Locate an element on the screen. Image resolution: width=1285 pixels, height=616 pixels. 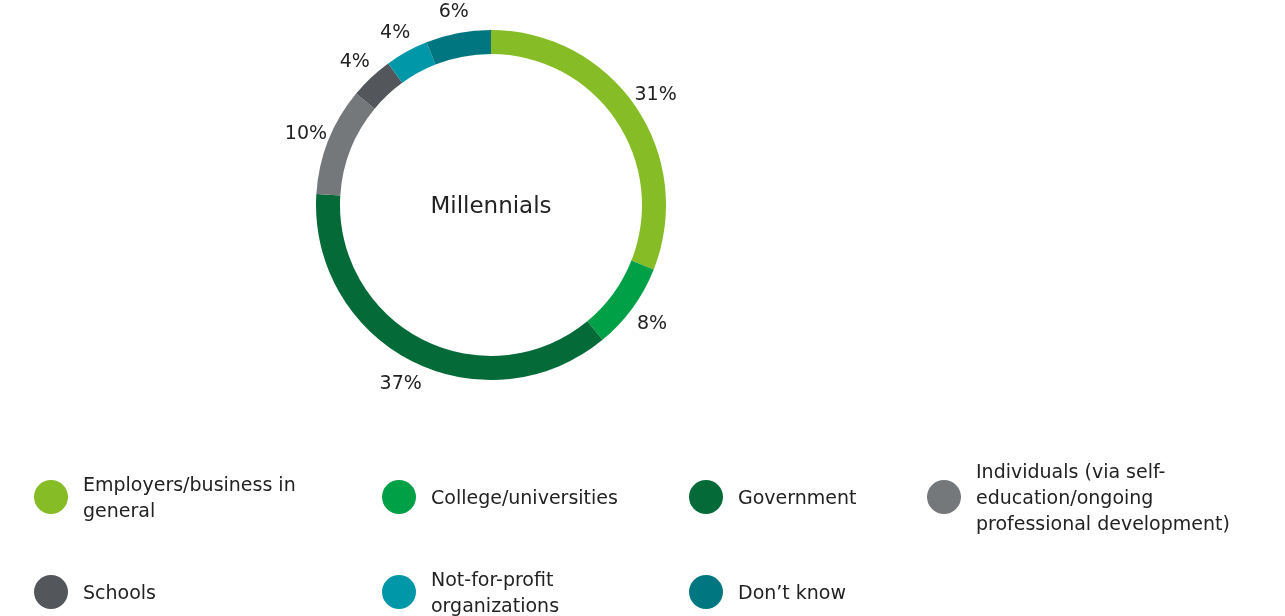
data-label: 6% is located at coordinates (453, 10).